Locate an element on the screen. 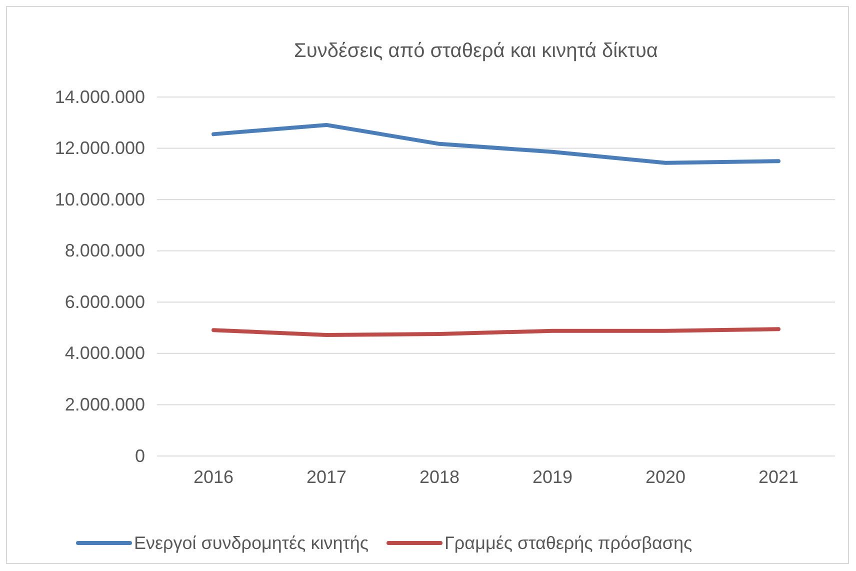 This screenshot has width=856, height=571. x-tick-label: 2021 is located at coordinates (778, 476).